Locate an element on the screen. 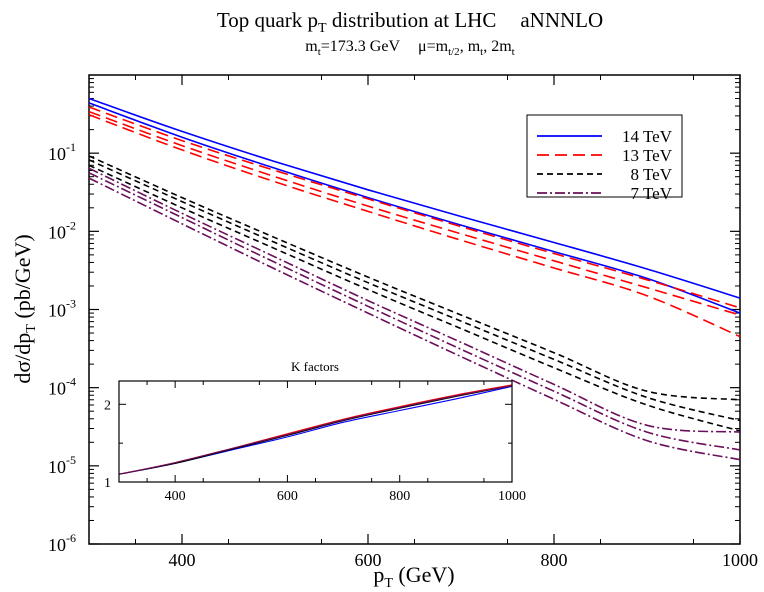  legend-label-13-tev: 13 TeV is located at coordinates (647, 155).